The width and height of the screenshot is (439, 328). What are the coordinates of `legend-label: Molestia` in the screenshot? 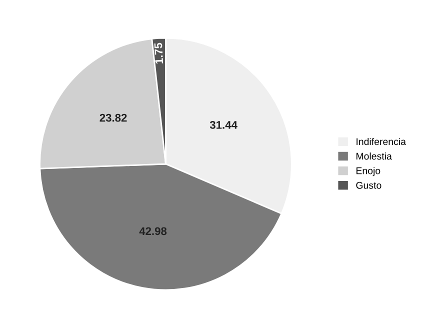 It's located at (374, 156).